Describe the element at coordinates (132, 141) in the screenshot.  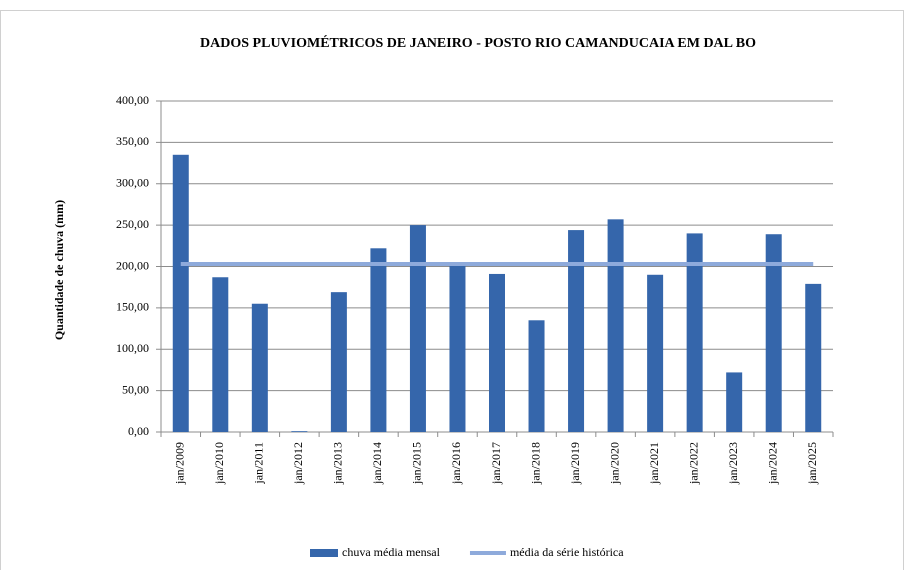
I see `y-tick-label: 350,00` at that location.